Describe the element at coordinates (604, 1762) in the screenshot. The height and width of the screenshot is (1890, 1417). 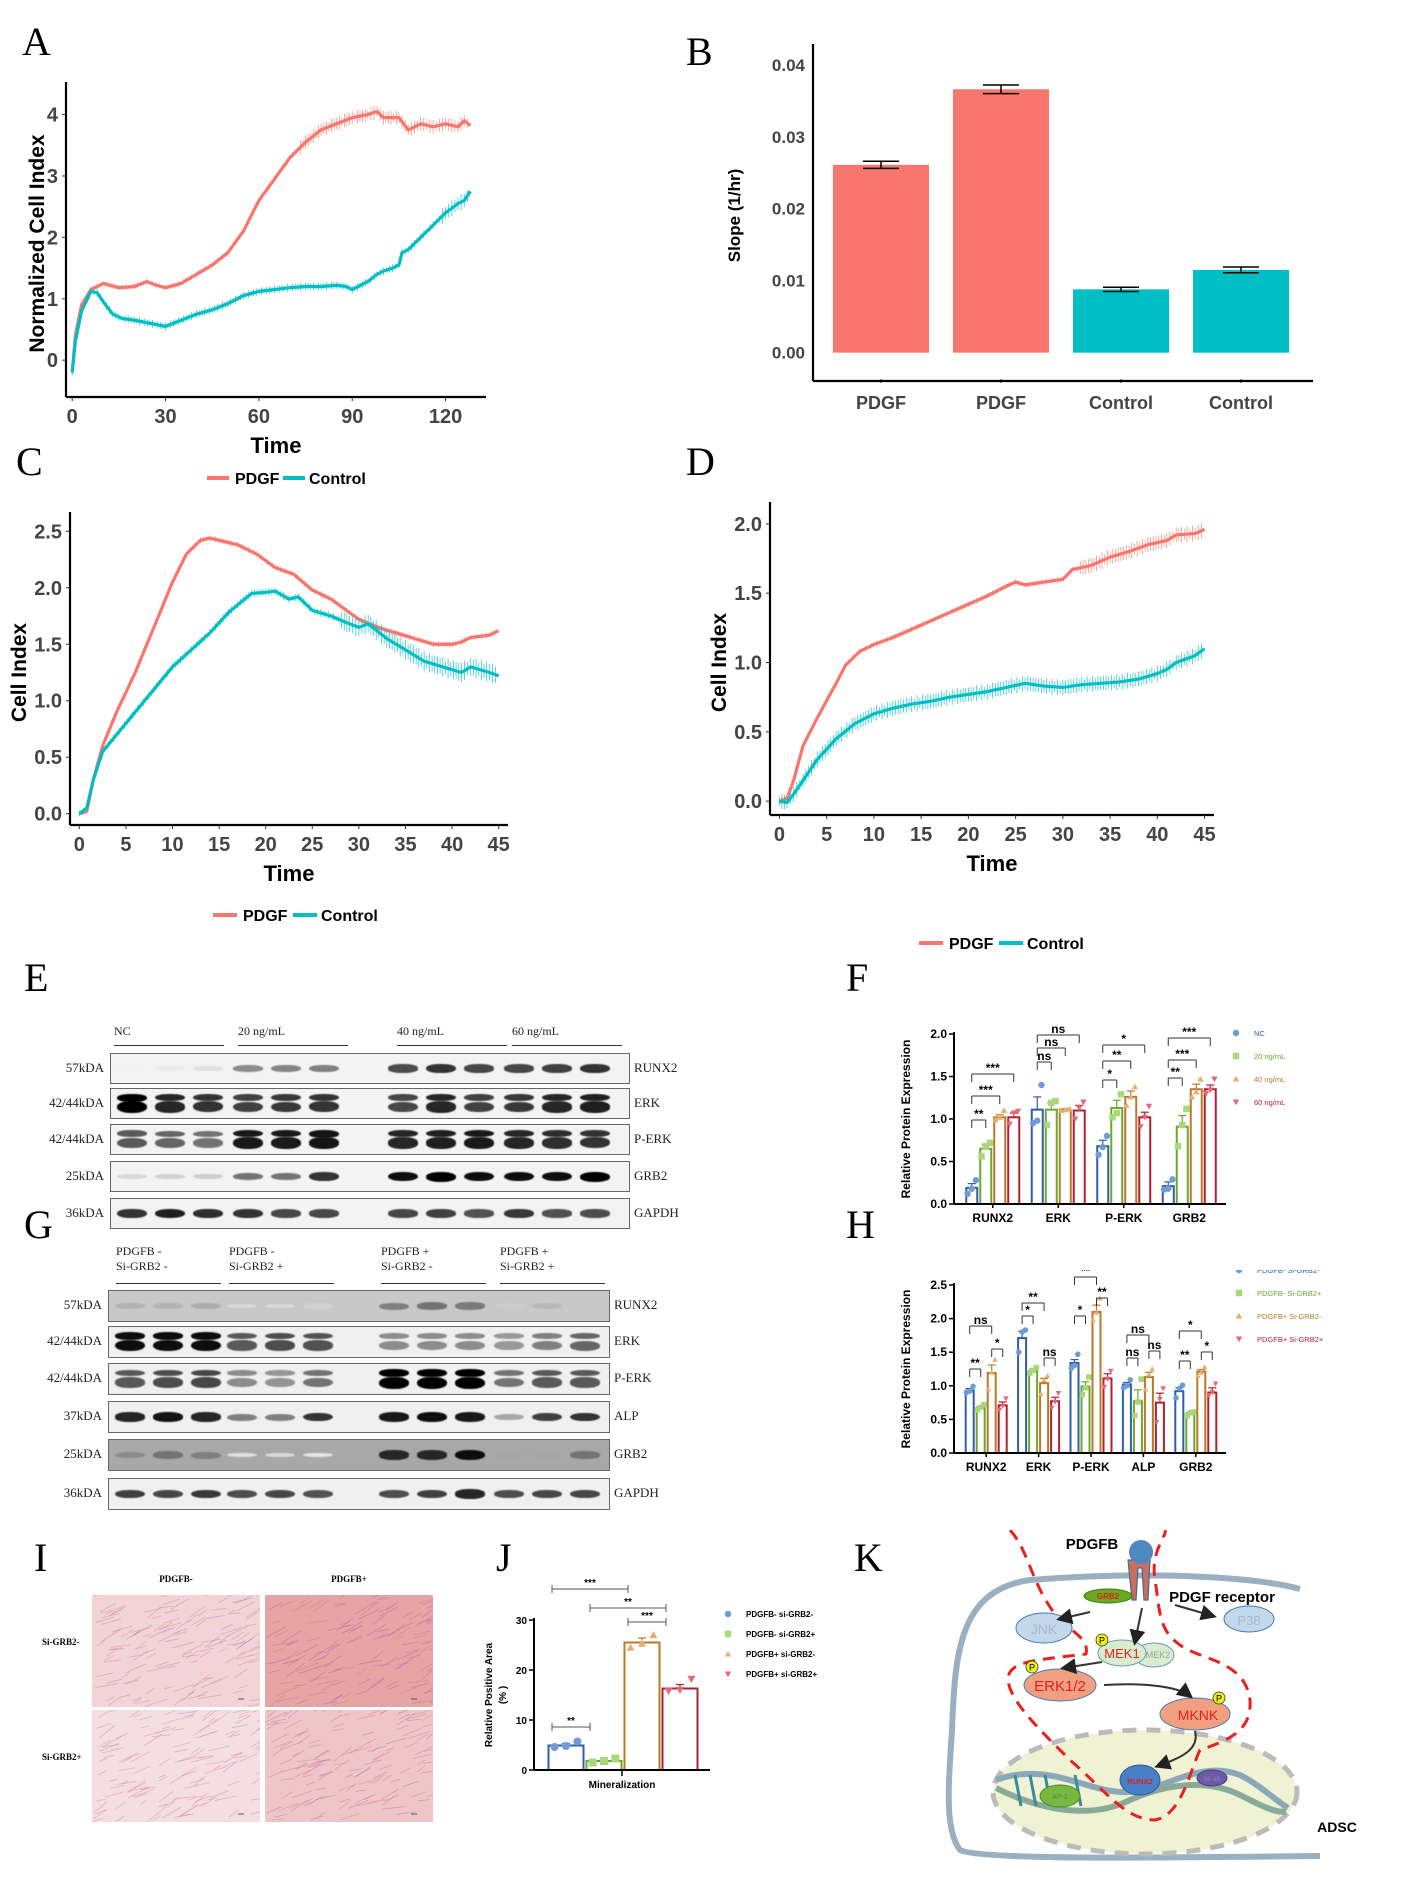
I see `bar-group-mineralization` at that location.